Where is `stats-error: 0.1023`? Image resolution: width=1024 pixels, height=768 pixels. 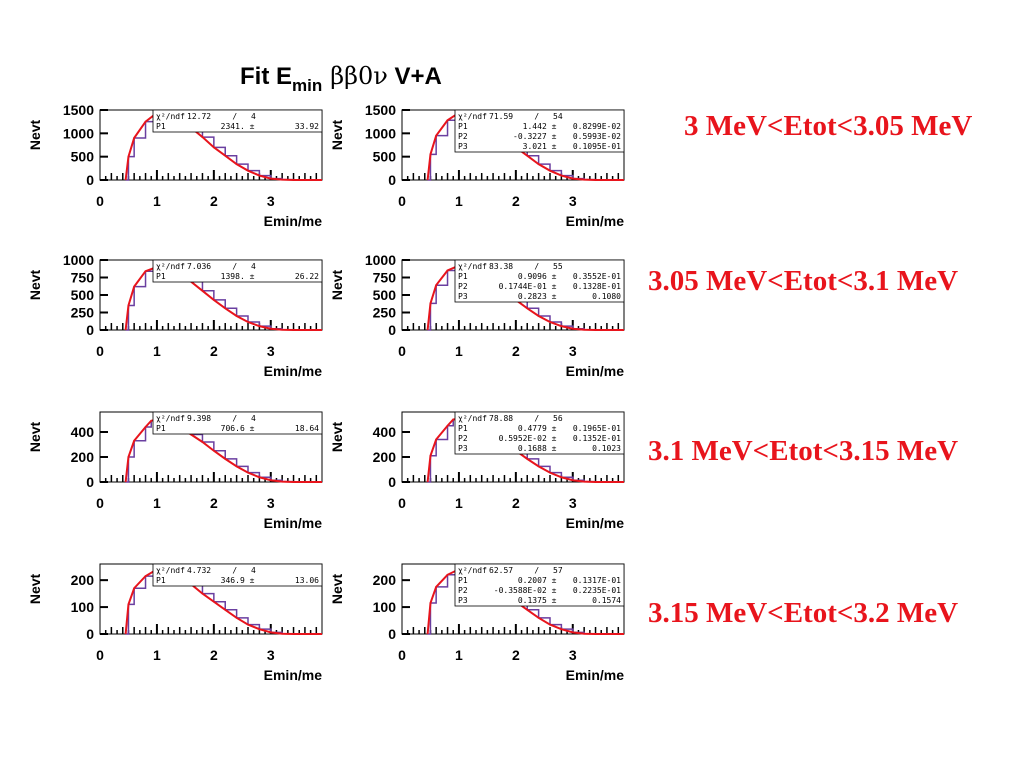 stats-error: 0.1023 is located at coordinates (606, 448).